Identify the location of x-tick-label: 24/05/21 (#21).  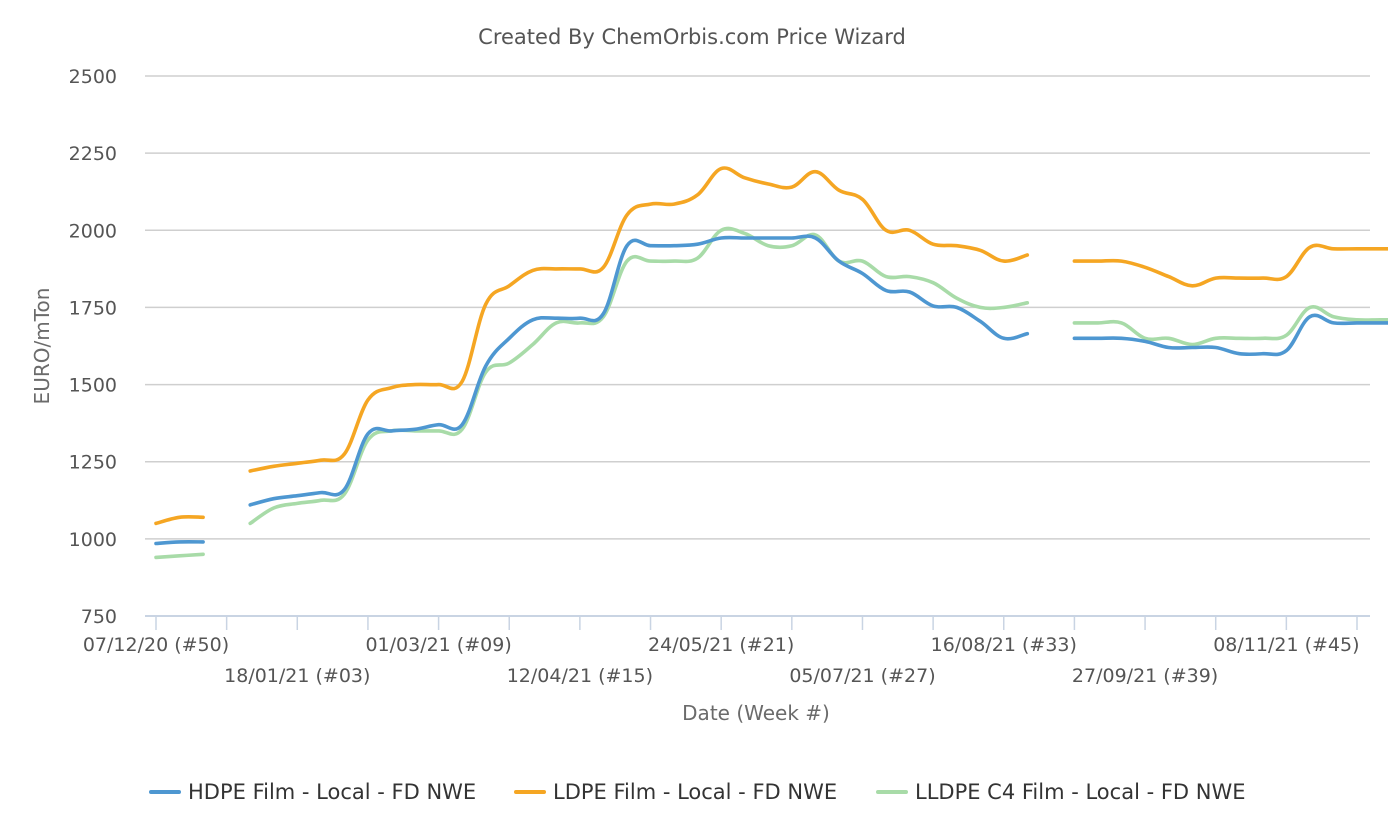
(721, 645).